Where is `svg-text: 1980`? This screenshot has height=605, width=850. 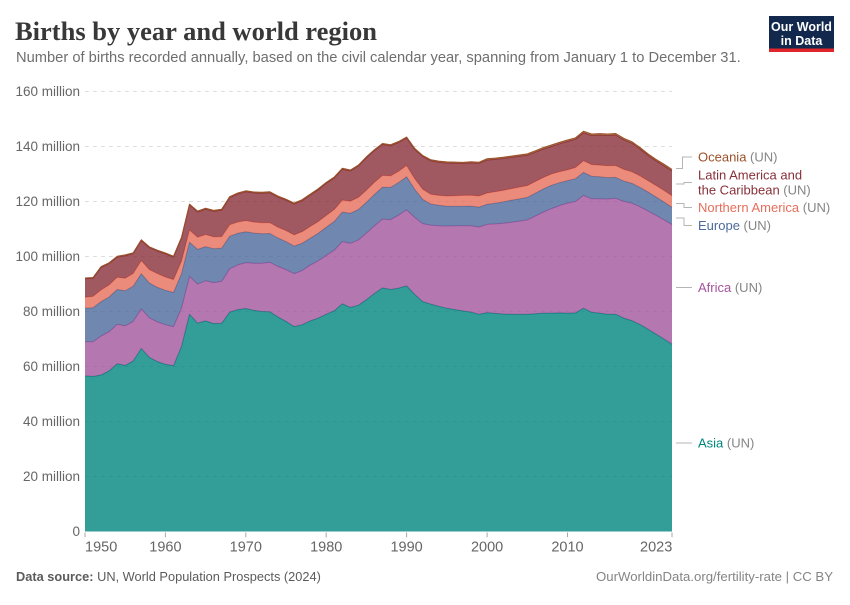
svg-text: 1980 is located at coordinates (326, 547).